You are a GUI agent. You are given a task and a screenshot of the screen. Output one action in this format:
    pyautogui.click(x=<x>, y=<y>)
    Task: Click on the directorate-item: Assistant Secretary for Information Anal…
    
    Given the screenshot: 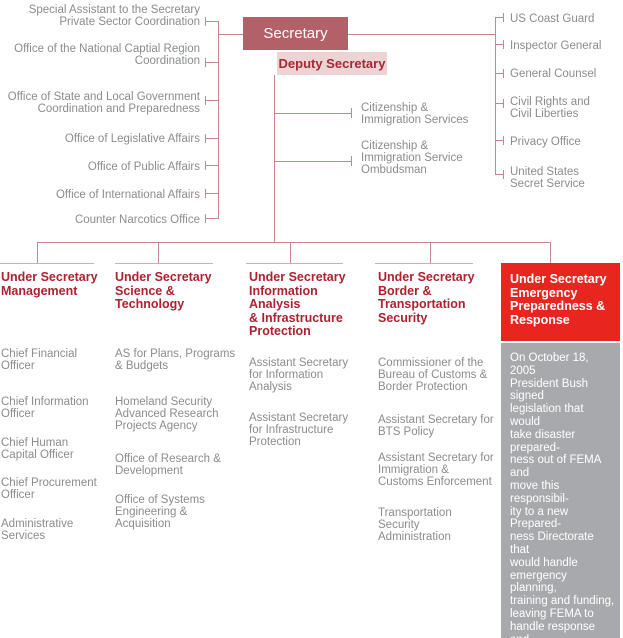 What is the action you would take?
    pyautogui.click(x=299, y=375)
    